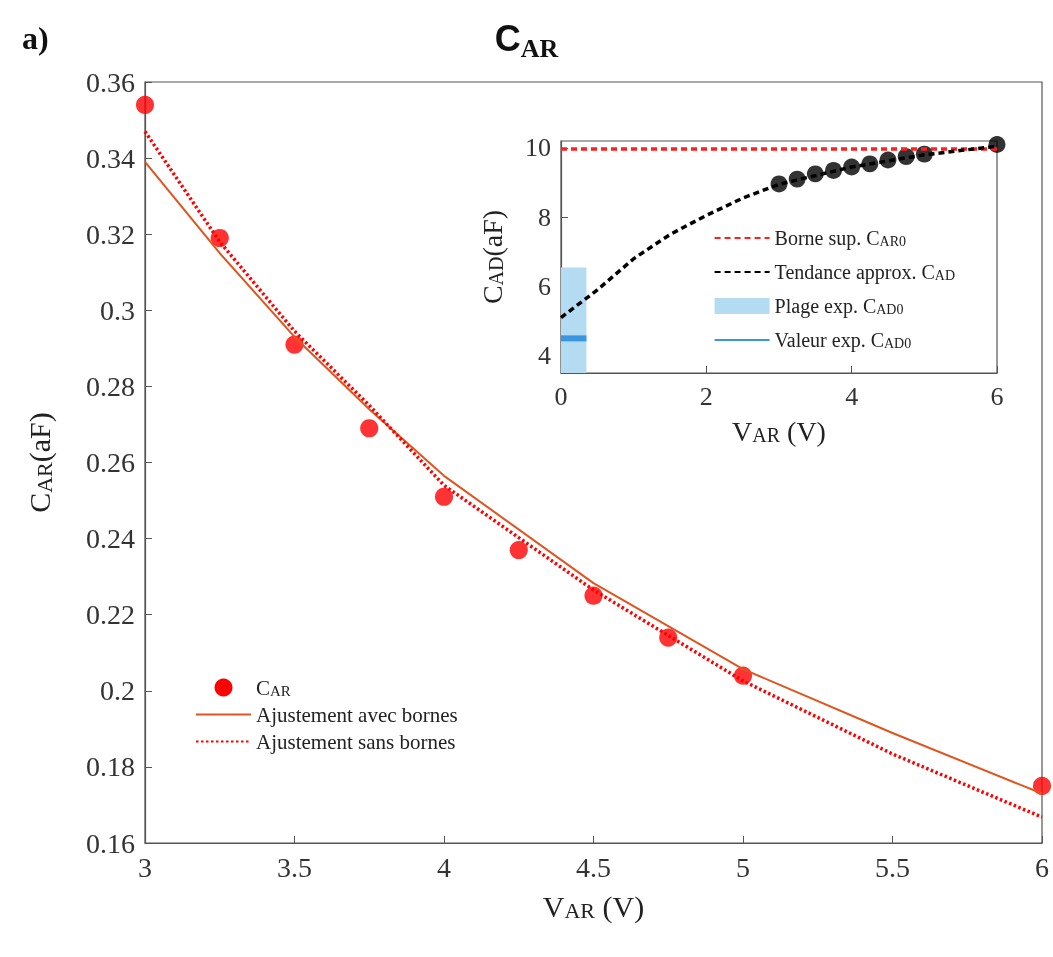 The height and width of the screenshot is (957, 1053). I want to click on y-tick-label: 0.3, so click(117, 310).